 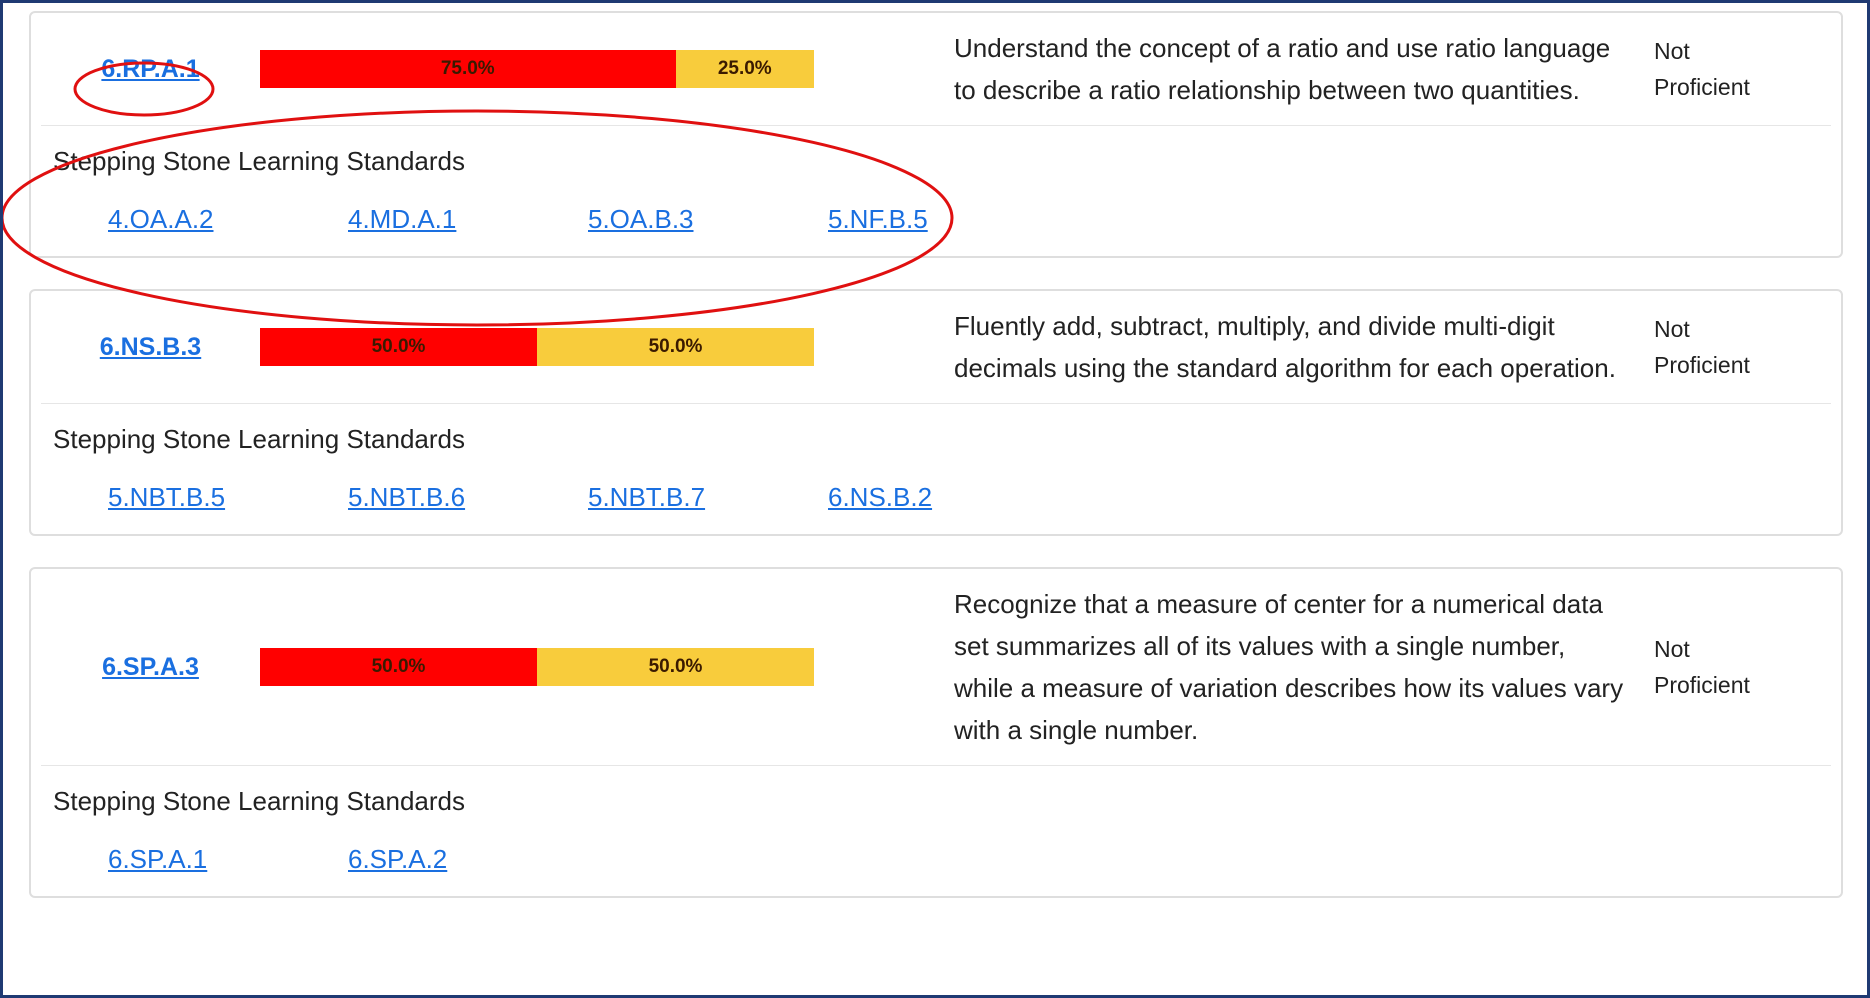 I want to click on bar-segment: 75.0%, so click(x=468, y=69).